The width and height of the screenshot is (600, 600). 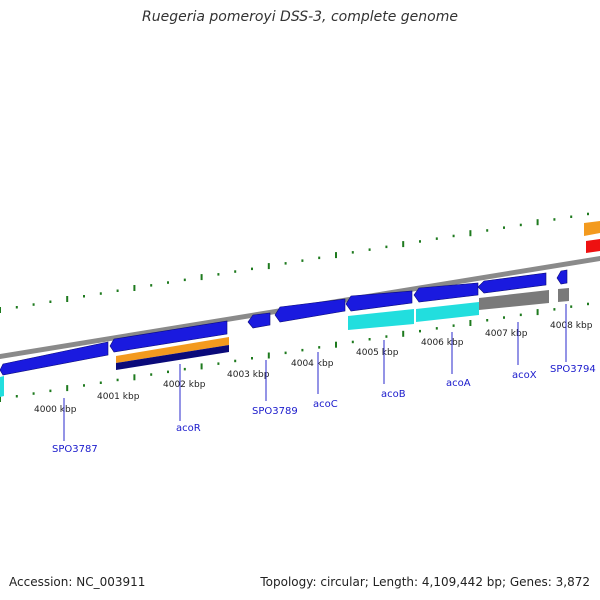 I want to click on red-feature-top, so click(x=593, y=246).